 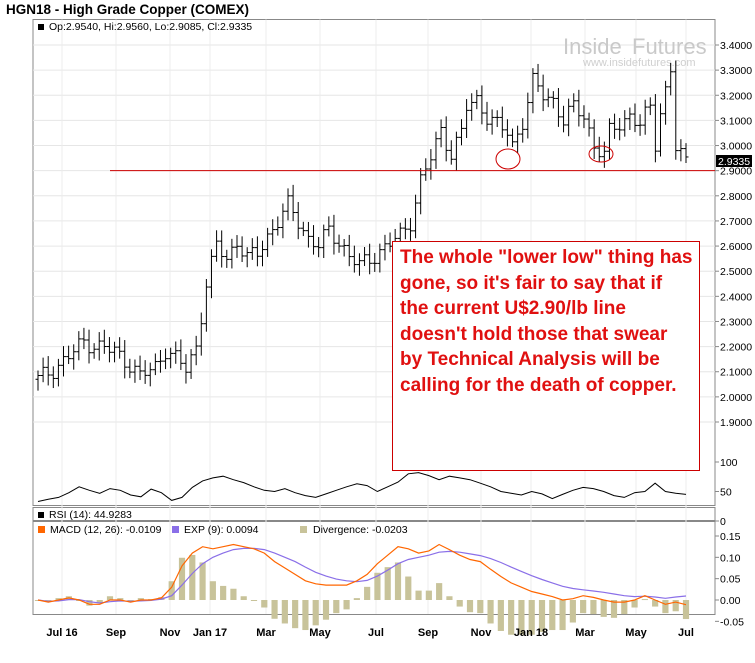 I want to click on macd-tick-label: 0.05, so click(x=730, y=580).